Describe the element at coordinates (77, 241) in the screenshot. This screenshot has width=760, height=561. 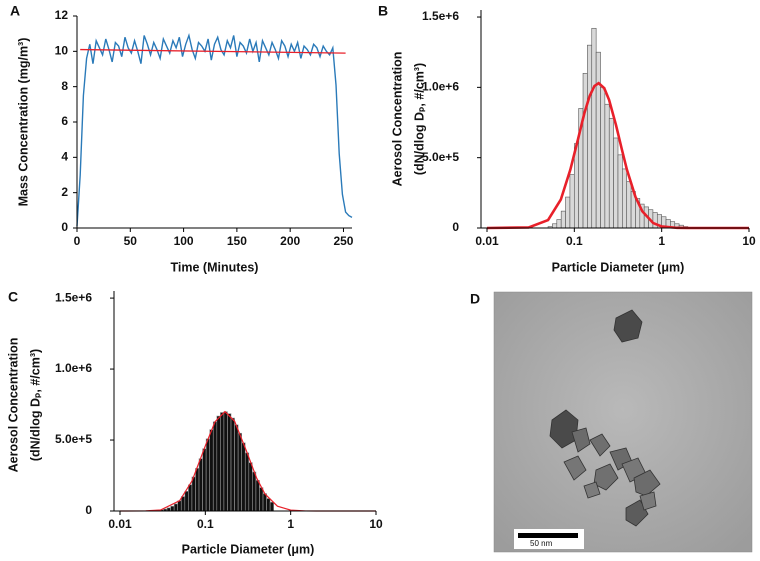
I see `x-tick-label: 0` at that location.